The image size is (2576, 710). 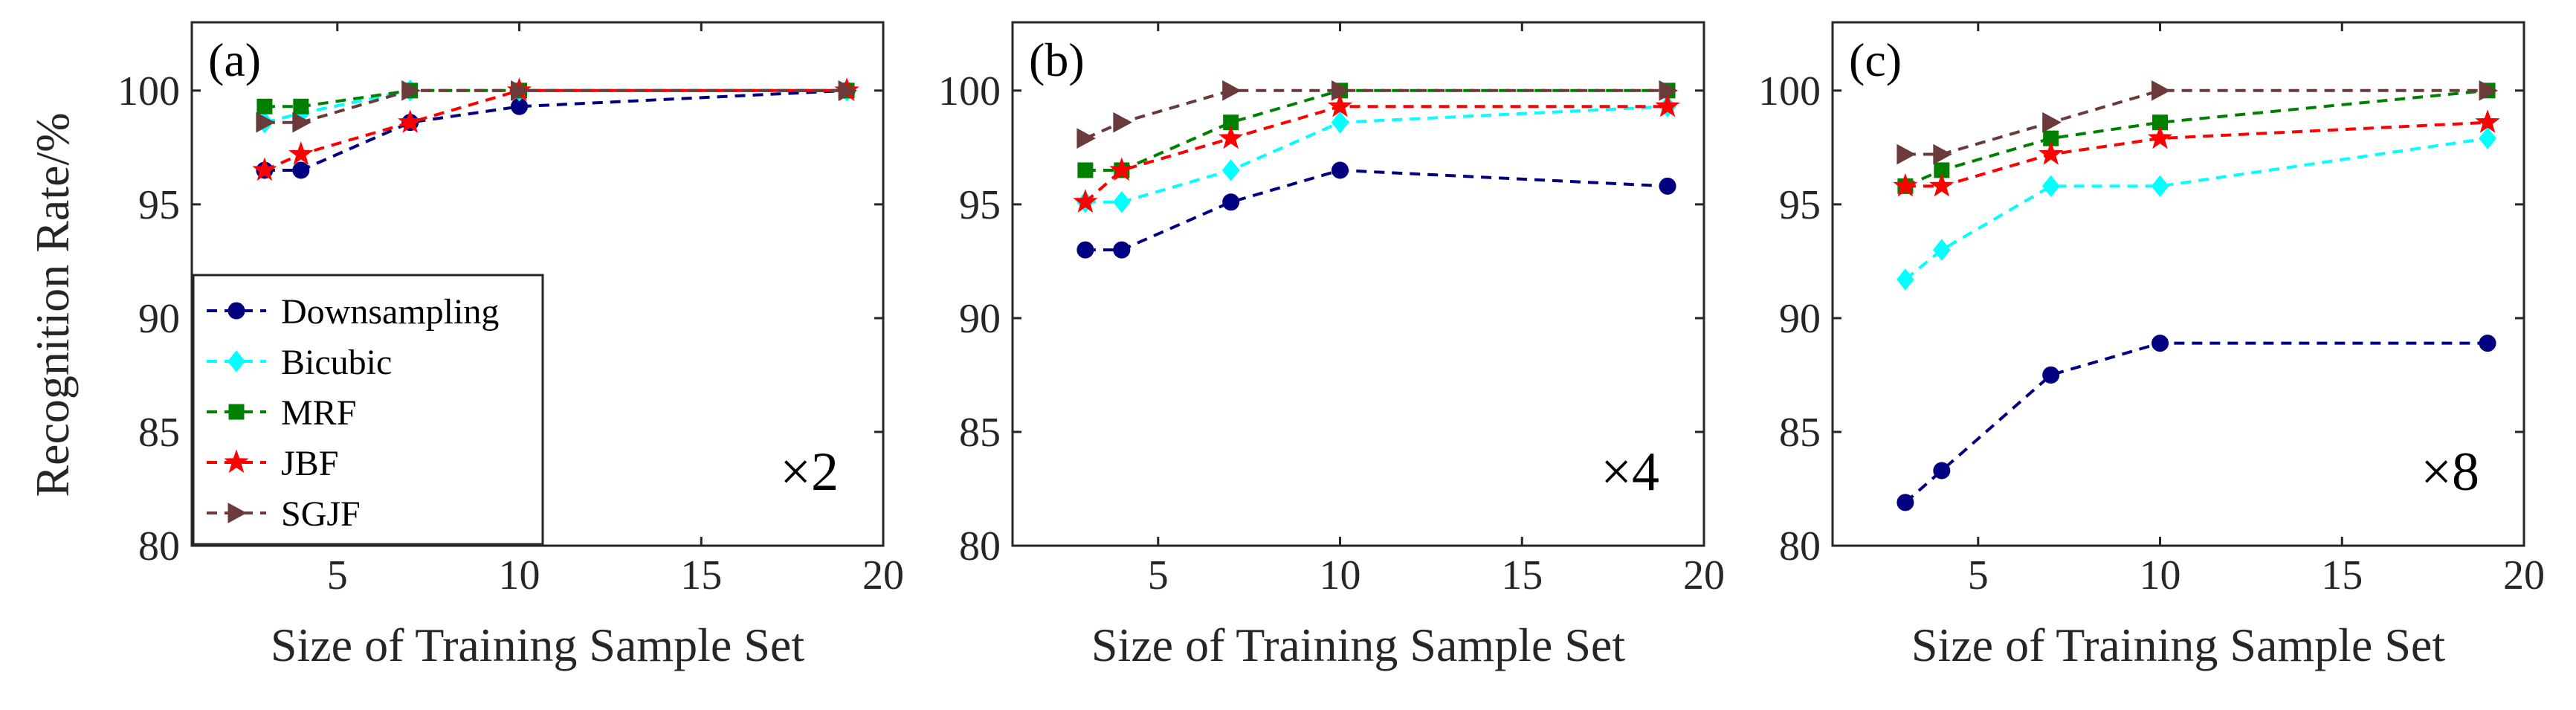 What do you see at coordinates (318, 413) in the screenshot?
I see `legend-label: MRF` at bounding box center [318, 413].